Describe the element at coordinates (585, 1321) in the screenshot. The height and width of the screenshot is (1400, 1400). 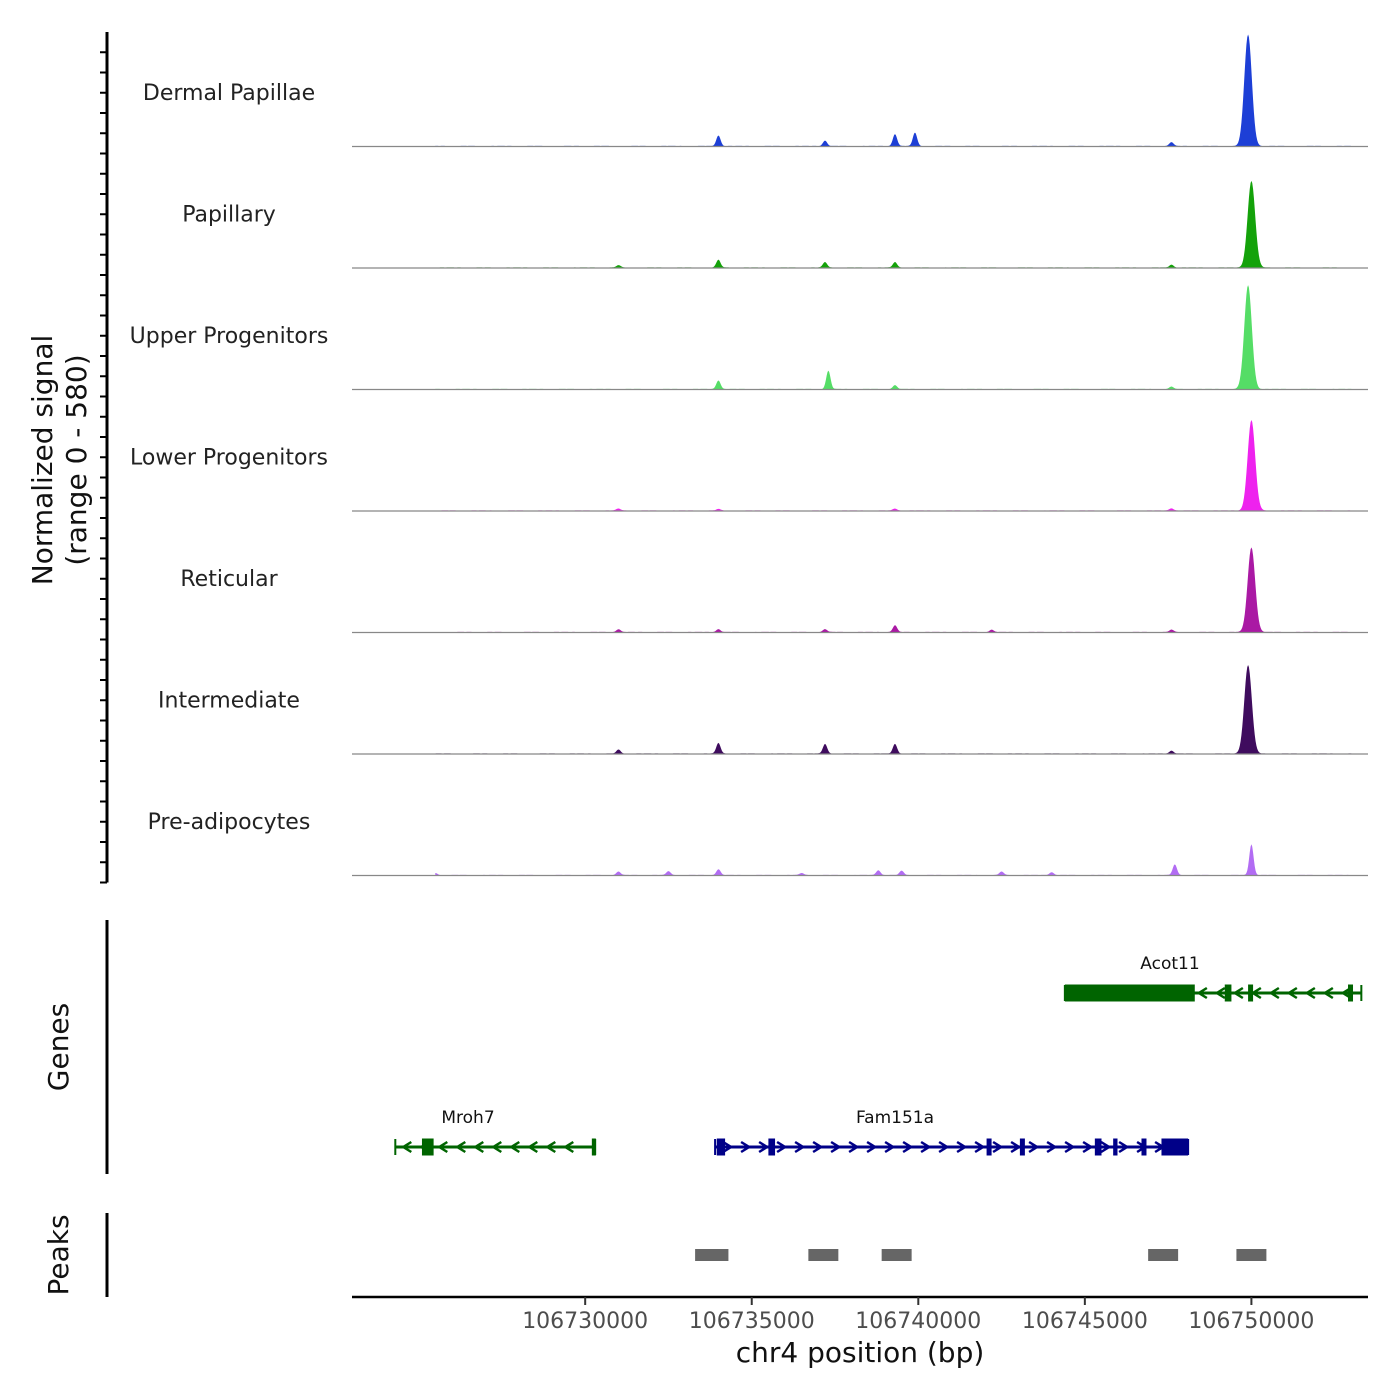
I see `x-tick-label: 106730000` at that location.